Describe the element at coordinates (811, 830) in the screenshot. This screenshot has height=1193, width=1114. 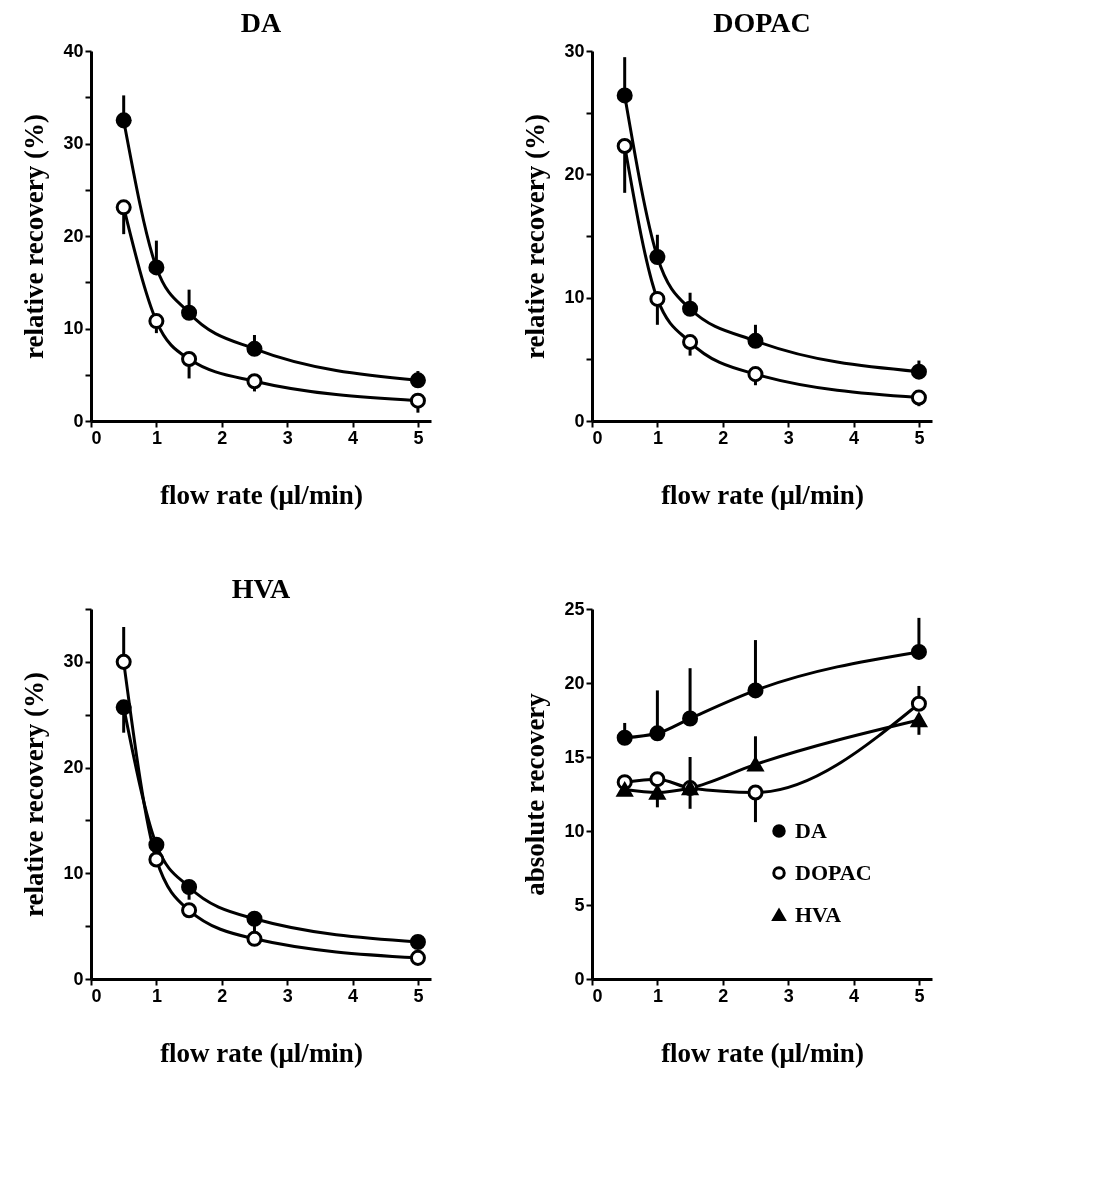
I see `legend-label: DA` at that location.